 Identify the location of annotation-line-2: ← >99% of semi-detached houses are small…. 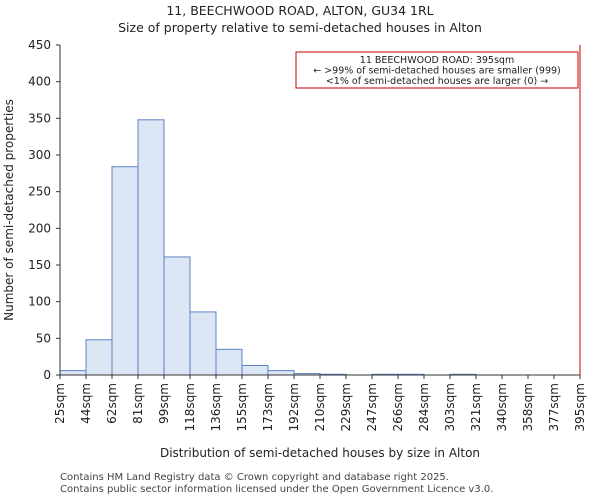
(437, 71).